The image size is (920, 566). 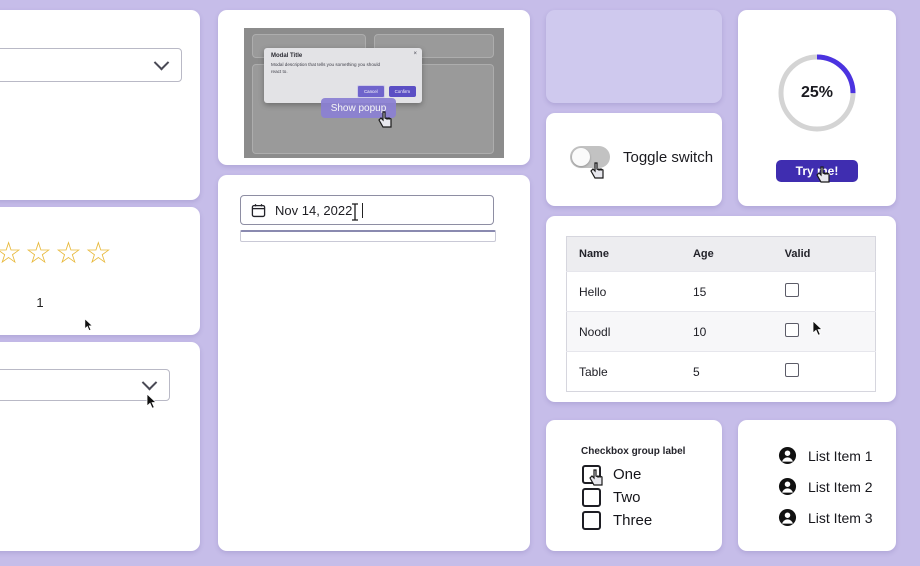 I want to click on cell-name: Noodl, so click(x=623, y=331).